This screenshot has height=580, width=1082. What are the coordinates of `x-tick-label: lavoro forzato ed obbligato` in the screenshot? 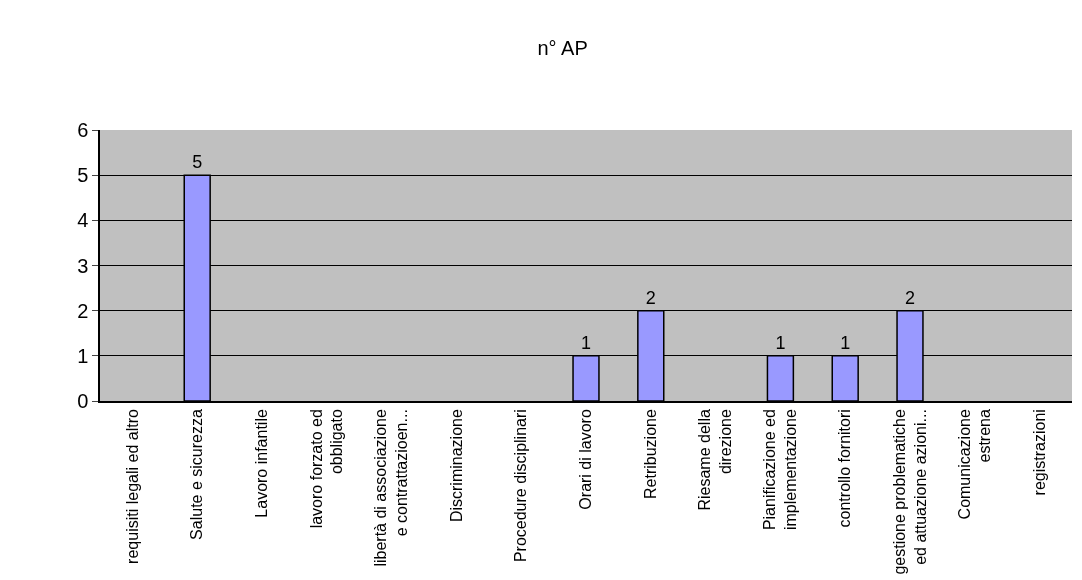 It's located at (326, 469).